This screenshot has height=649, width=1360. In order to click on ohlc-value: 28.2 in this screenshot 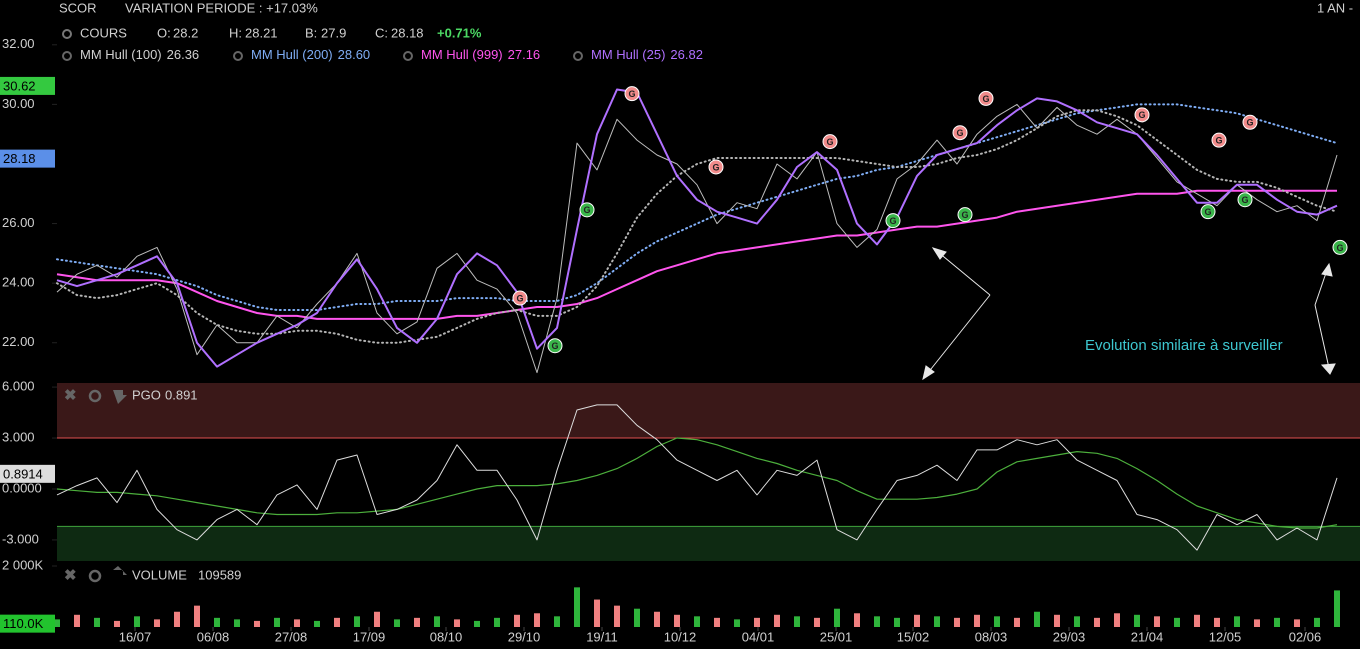, I will do `click(185, 32)`.